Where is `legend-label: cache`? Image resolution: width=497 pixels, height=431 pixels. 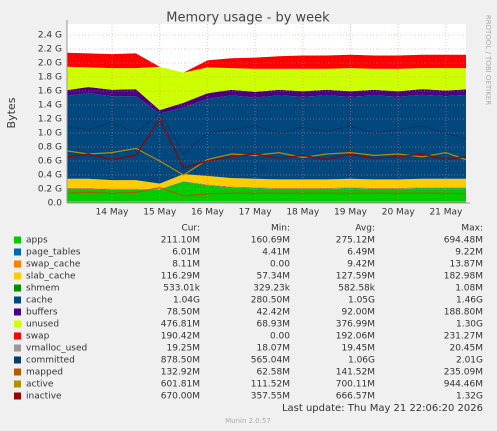
legend-label: cache is located at coordinates (39, 301).